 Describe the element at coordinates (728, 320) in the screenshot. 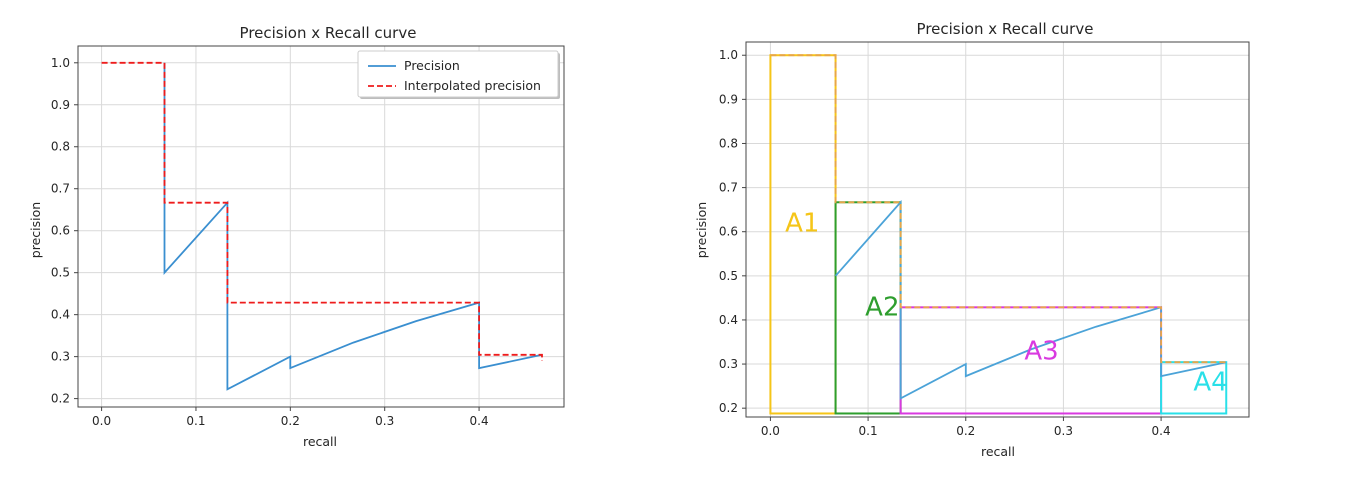

I see `y-tick-label-right-2: 0.4` at that location.